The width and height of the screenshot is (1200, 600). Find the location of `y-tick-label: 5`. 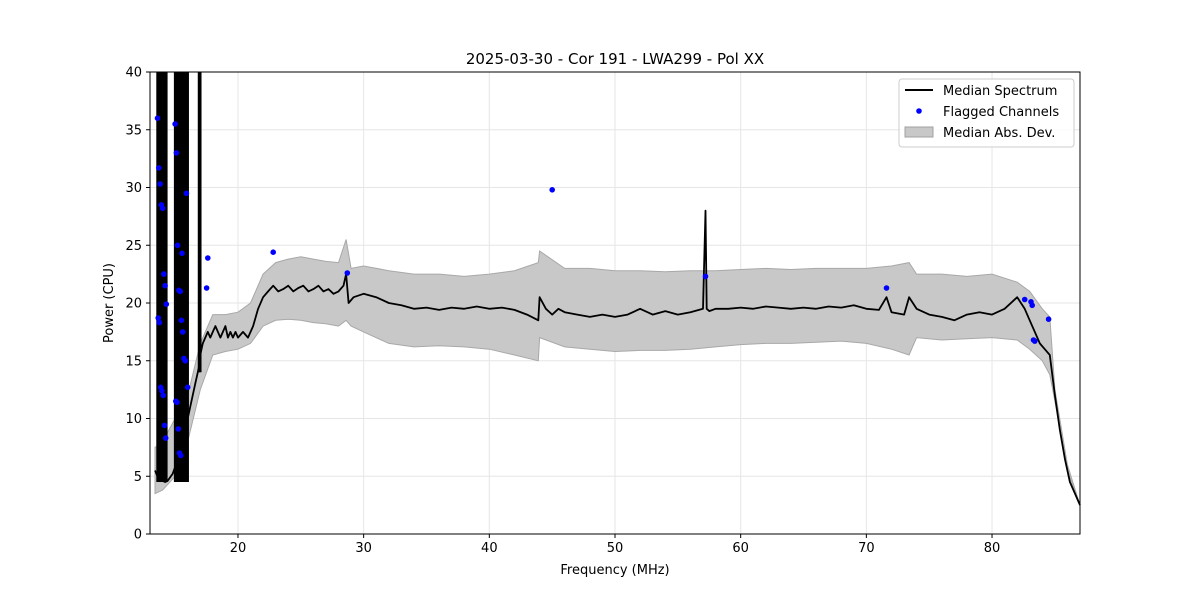

y-tick-label: 5 is located at coordinates (138, 477).